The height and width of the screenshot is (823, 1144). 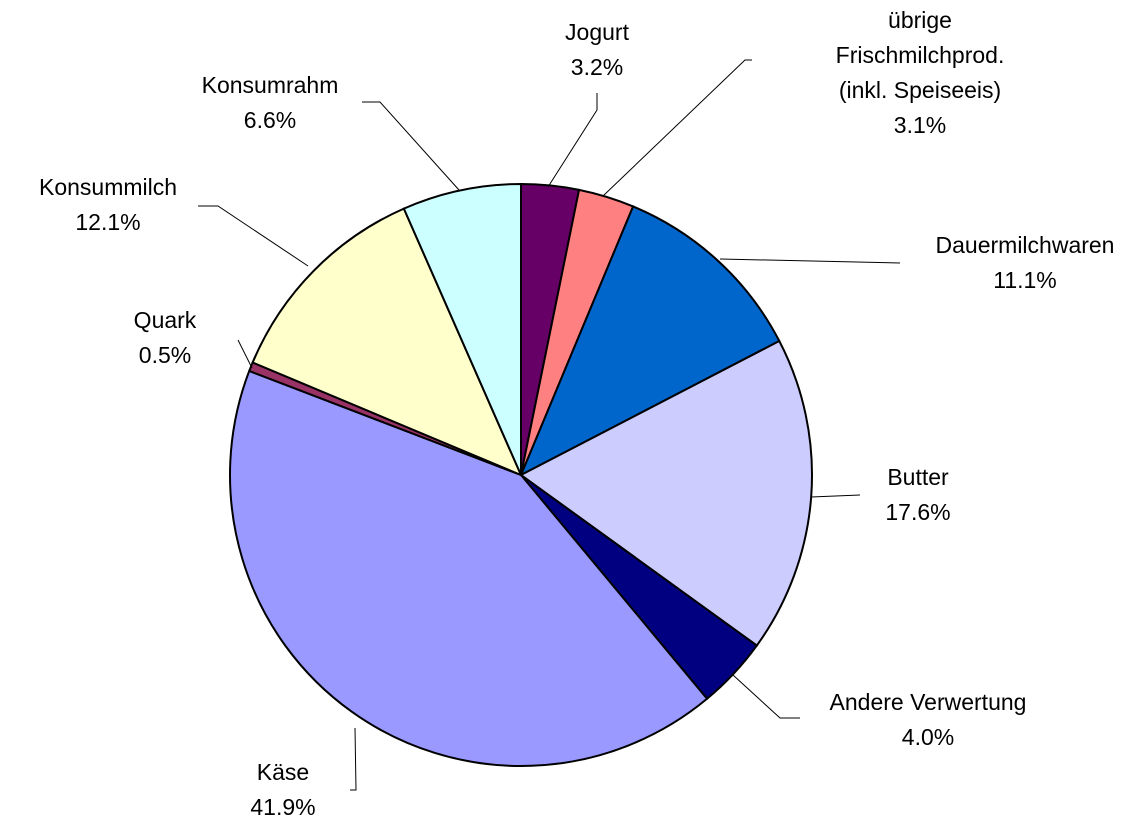 I want to click on value-label: 0.5%, so click(x=165, y=355).